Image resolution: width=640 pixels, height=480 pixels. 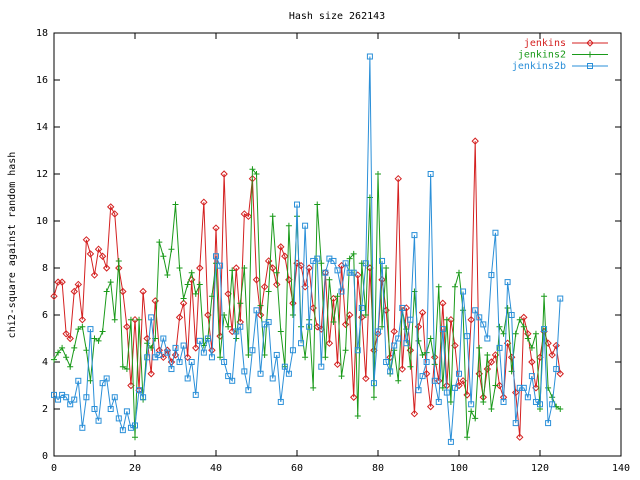 What do you see at coordinates (42, 33) in the screenshot?
I see `y-tick-label: 18` at bounding box center [42, 33].